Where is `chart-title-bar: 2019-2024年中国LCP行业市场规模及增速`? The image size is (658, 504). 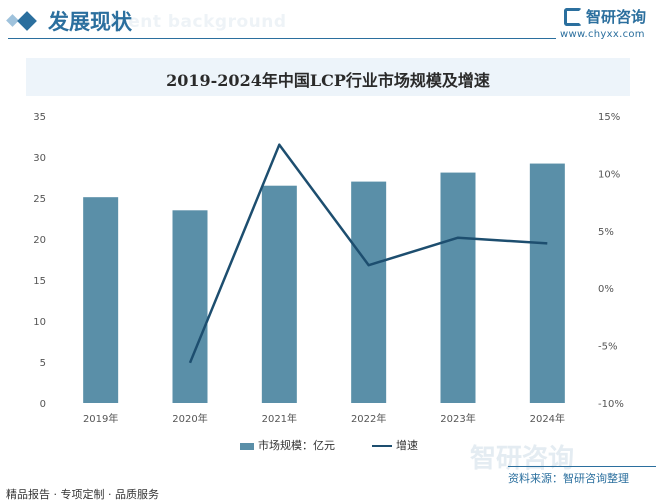
chart-title-bar: 2019-2024年中国LCP行业市场规模及增速 is located at coordinates (328, 77).